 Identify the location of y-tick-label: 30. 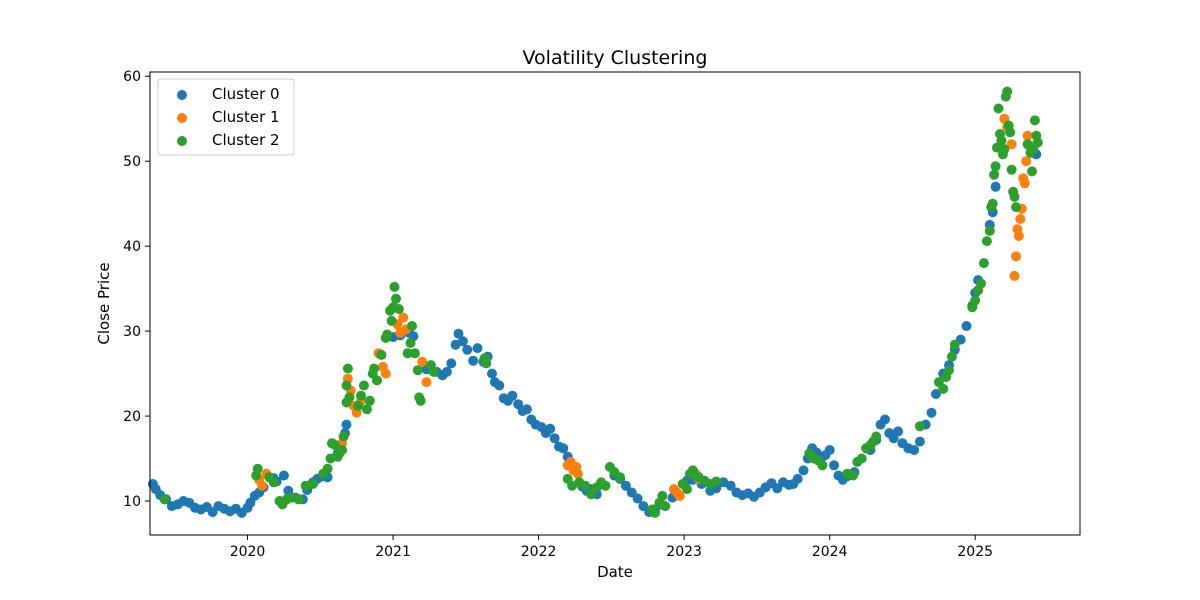
(132, 332).